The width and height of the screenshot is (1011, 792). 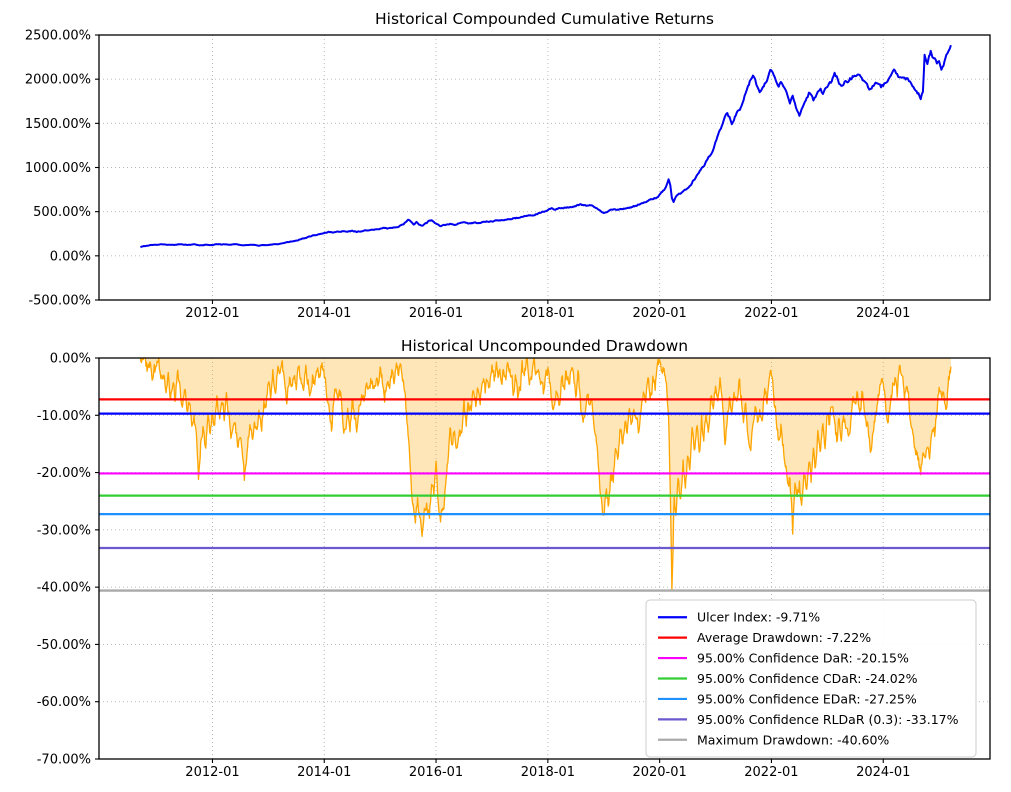 What do you see at coordinates (64, 588) in the screenshot?
I see `y-tick-label: -40.00%` at bounding box center [64, 588].